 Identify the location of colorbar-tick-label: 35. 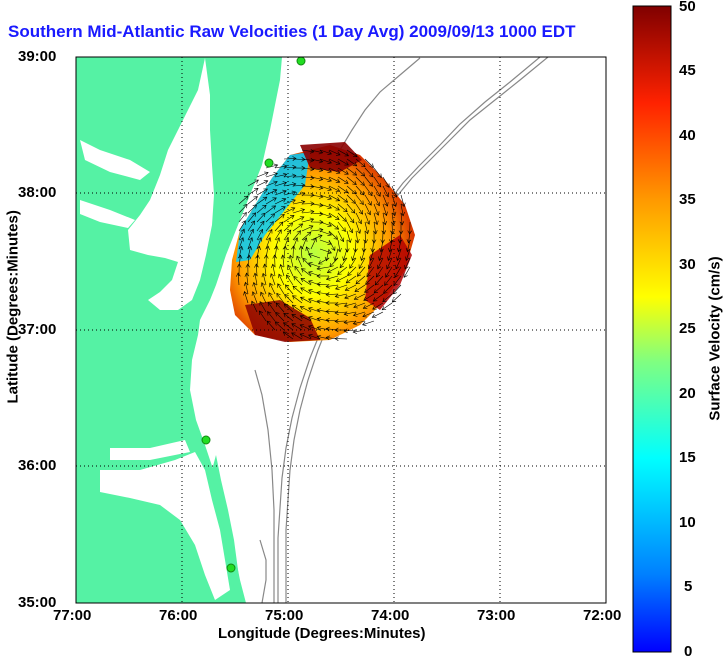
(687, 199).